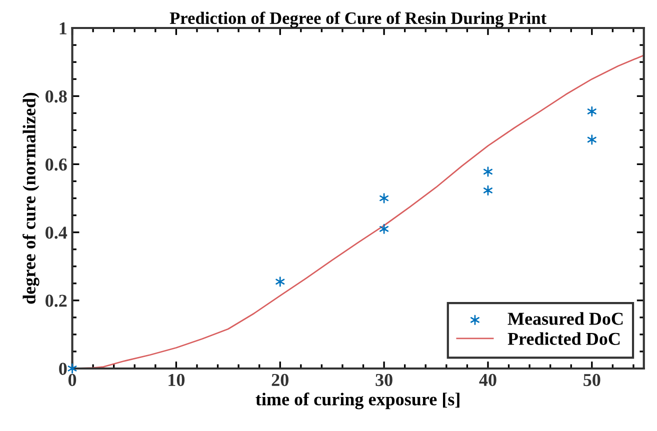 The width and height of the screenshot is (657, 431). Describe the element at coordinates (31, 198) in the screenshot. I see `y-axis-title: degree of cure (normalized)` at that location.